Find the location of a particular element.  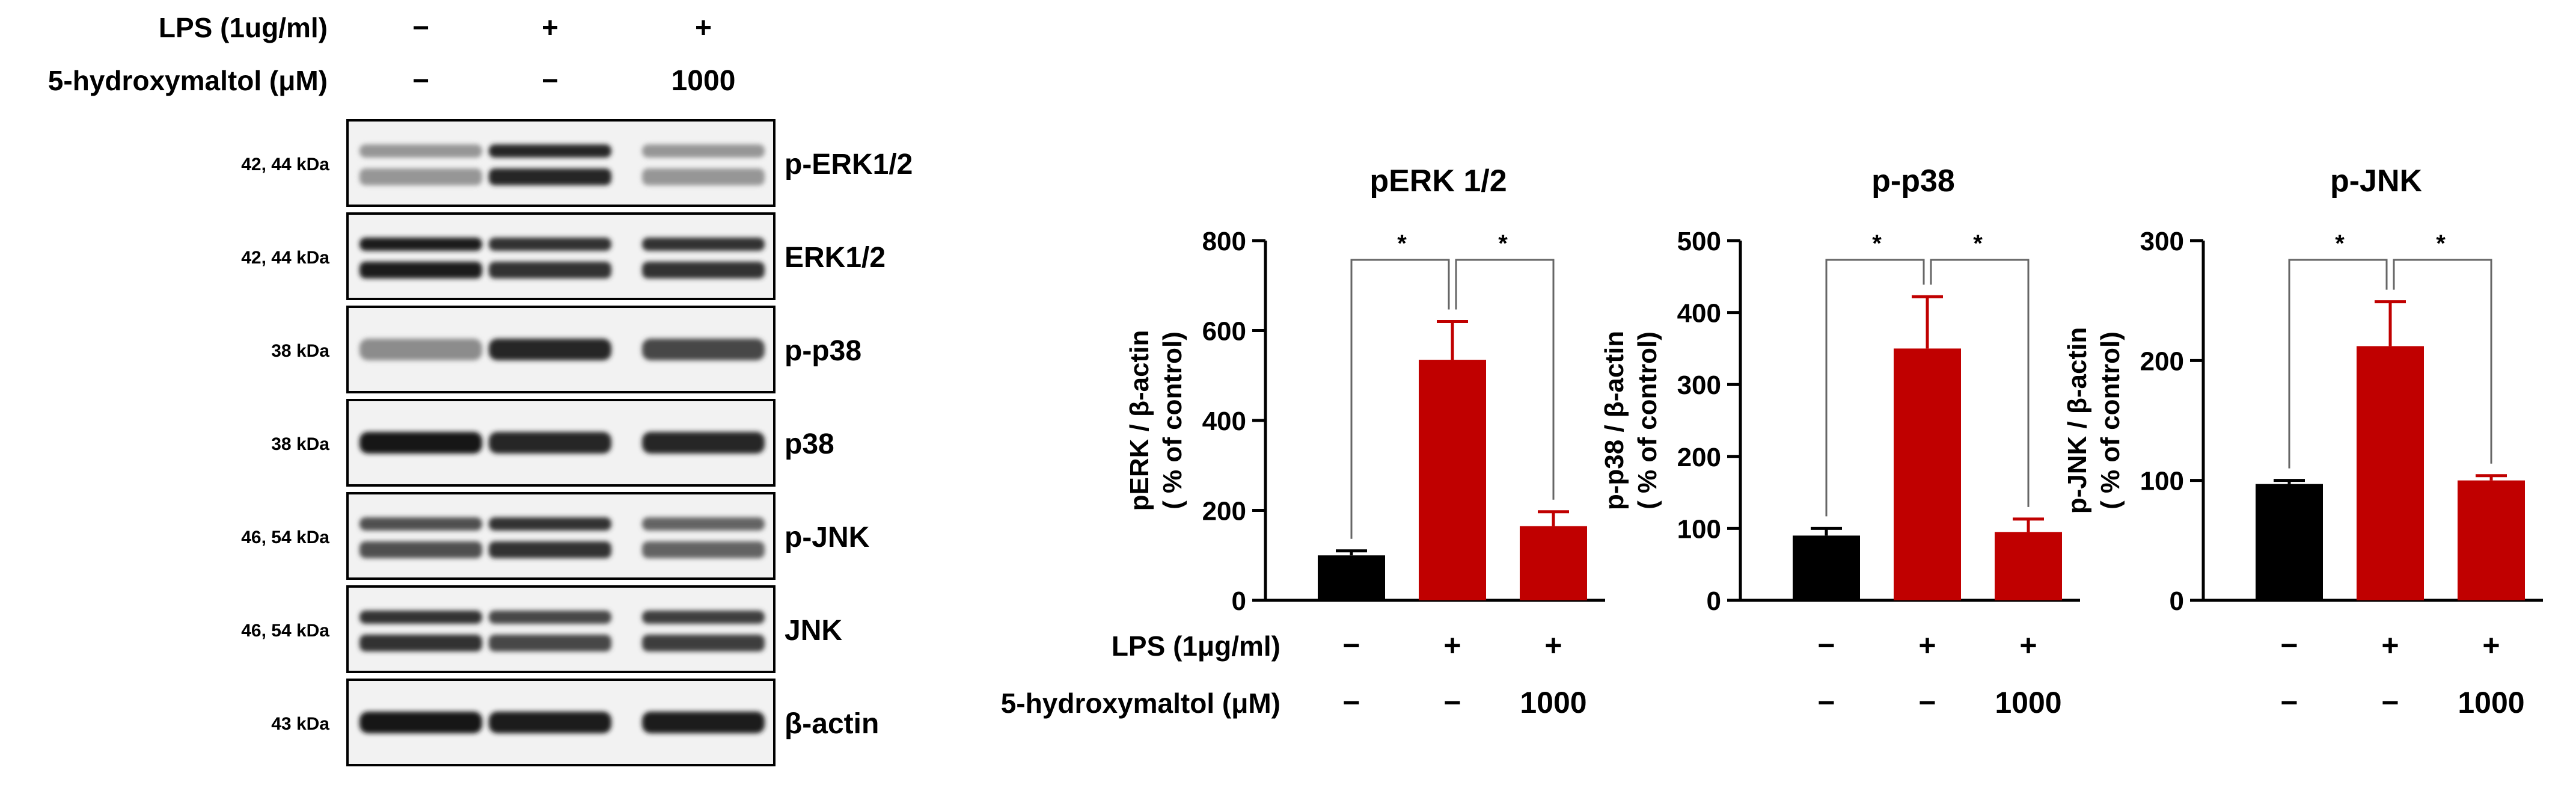

wb-treatment-label: LPS (1ug/ml) is located at coordinates (243, 27).